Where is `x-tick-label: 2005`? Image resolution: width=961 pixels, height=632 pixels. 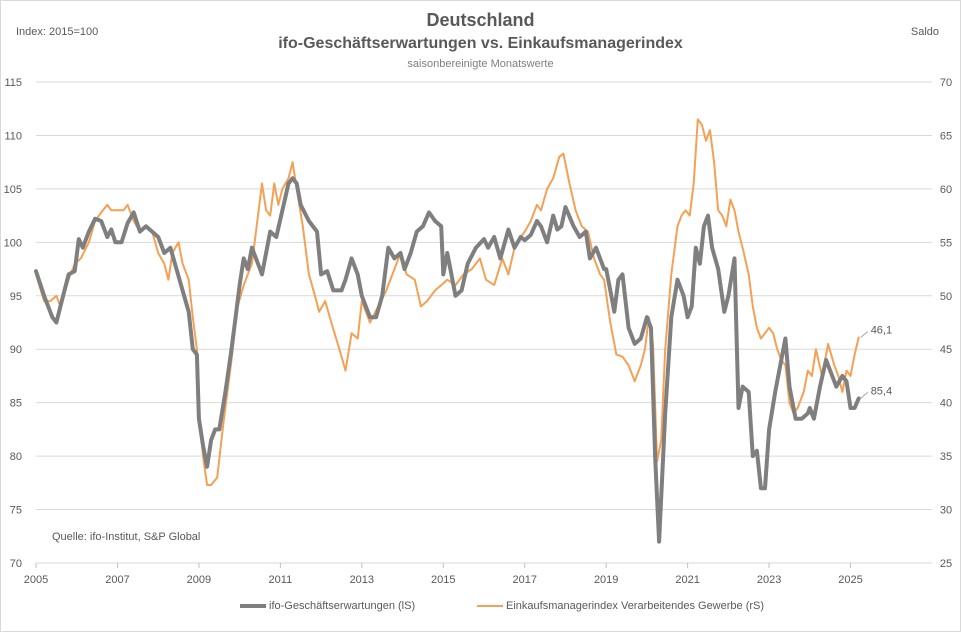
x-tick-label: 2005 is located at coordinates (36, 580).